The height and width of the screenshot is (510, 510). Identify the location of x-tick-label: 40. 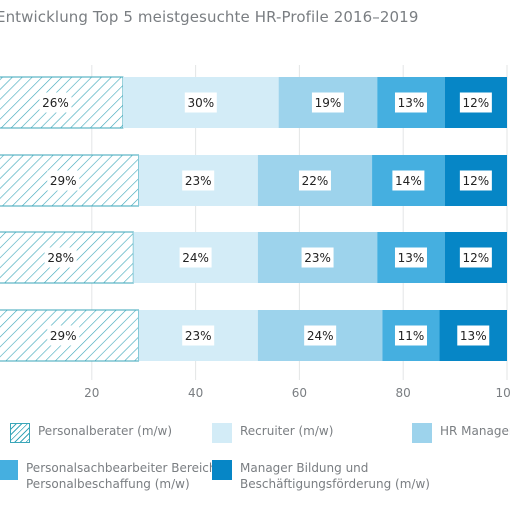
(195, 393).